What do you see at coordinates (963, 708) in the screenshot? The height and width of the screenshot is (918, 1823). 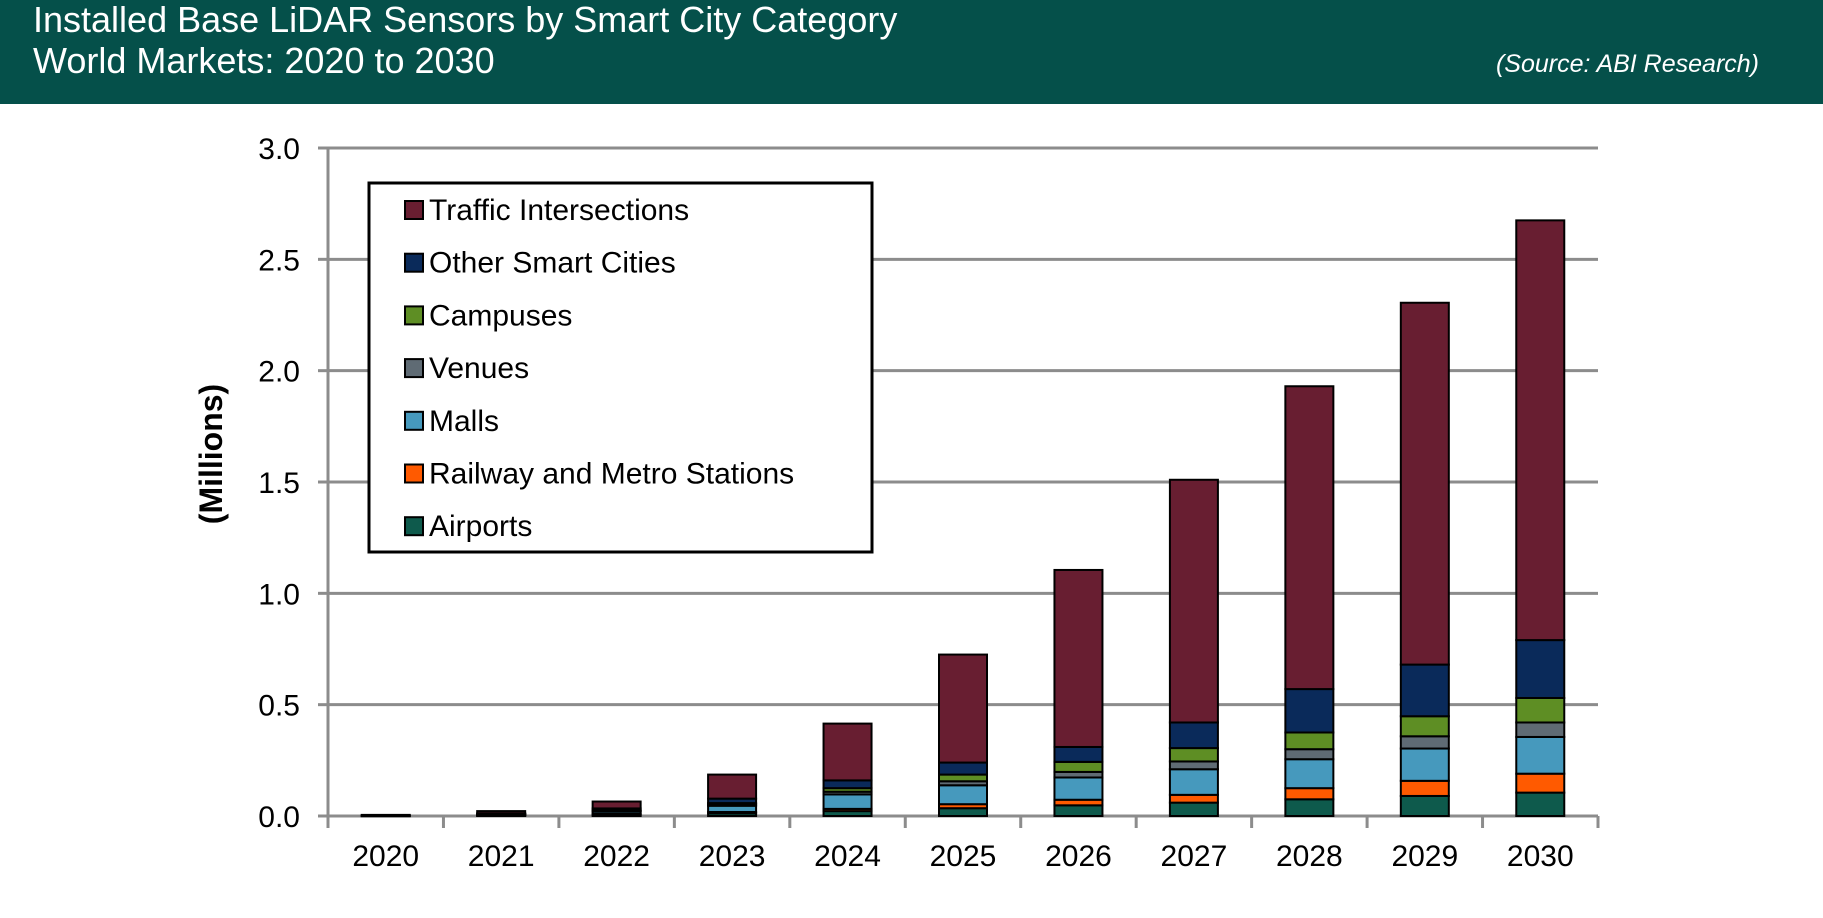 I see `bar-segment-traffic-intersections-2025` at bounding box center [963, 708].